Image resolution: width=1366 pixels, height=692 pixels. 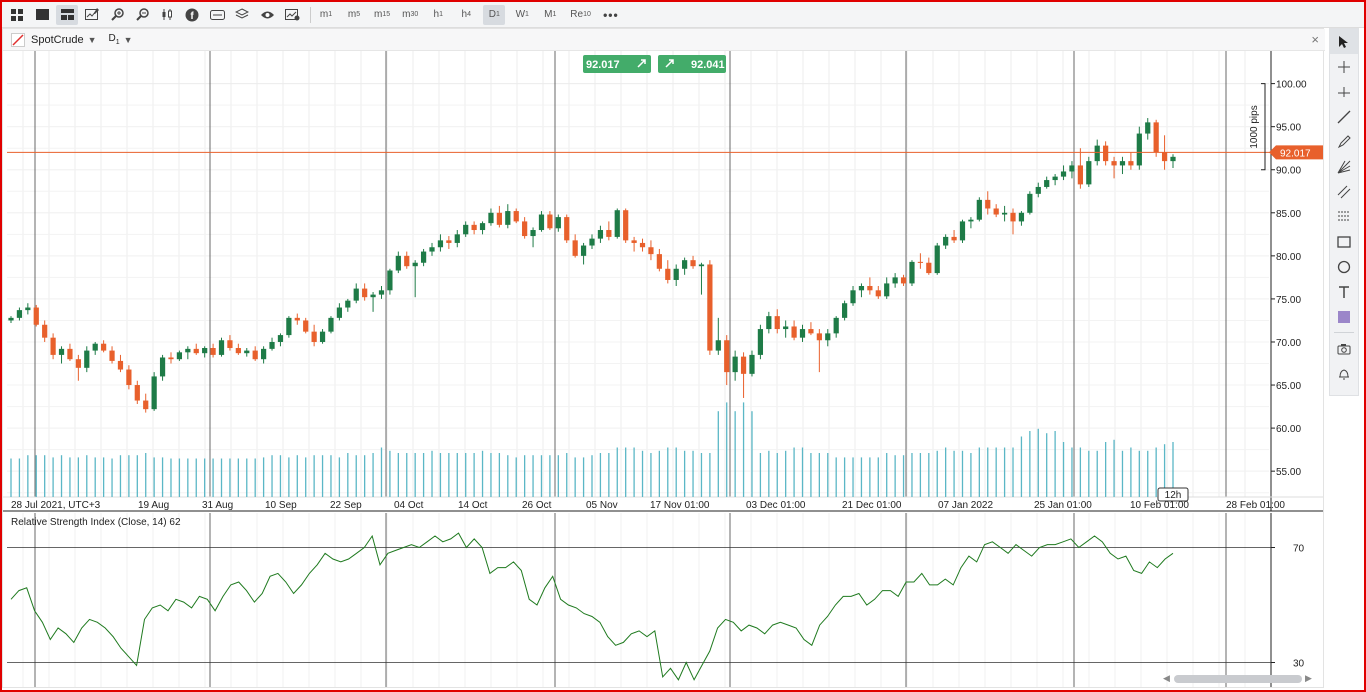 I want to click on rectangle-icon, so click(x=1344, y=241).